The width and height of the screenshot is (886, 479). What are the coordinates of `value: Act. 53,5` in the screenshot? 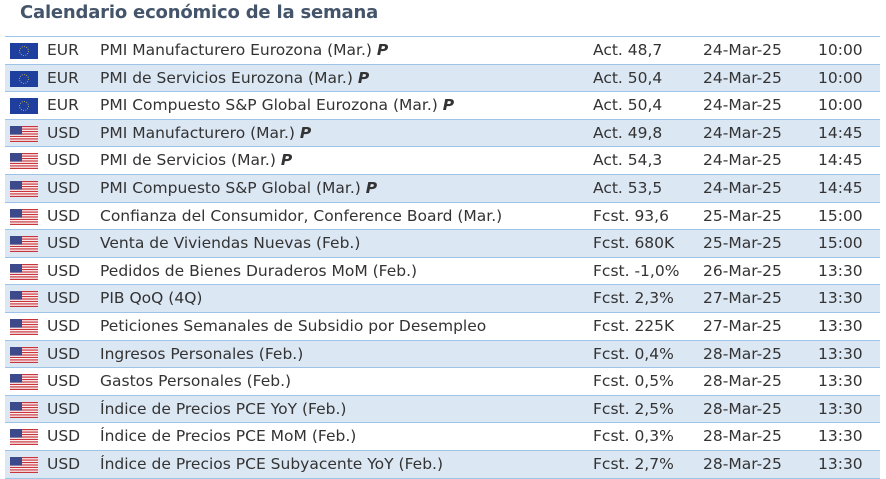 It's located at (628, 187).